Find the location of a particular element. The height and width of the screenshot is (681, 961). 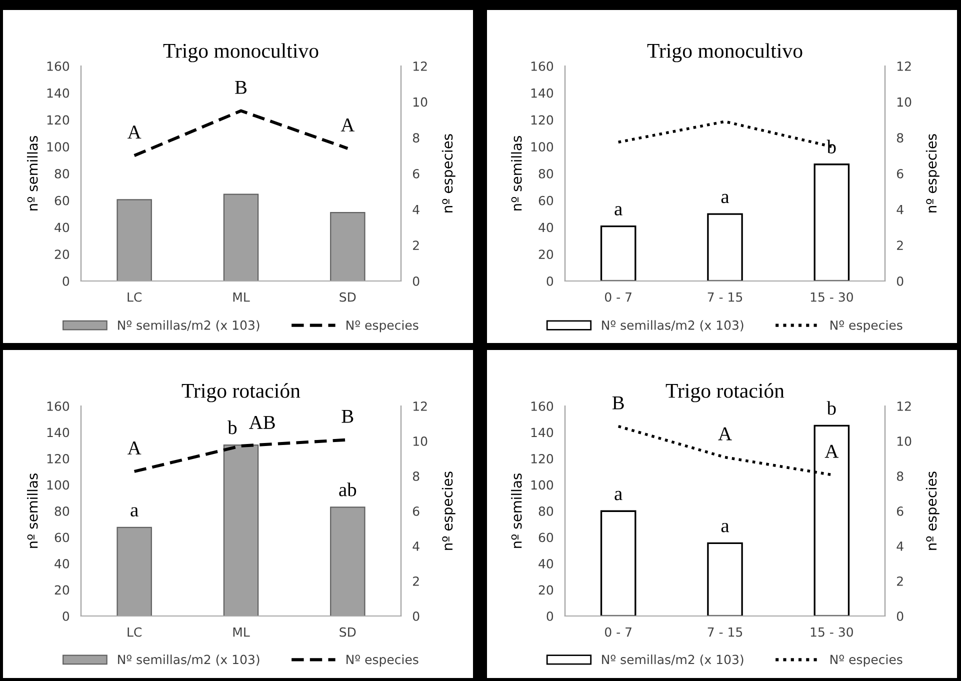

annotation: ab is located at coordinates (347, 489).